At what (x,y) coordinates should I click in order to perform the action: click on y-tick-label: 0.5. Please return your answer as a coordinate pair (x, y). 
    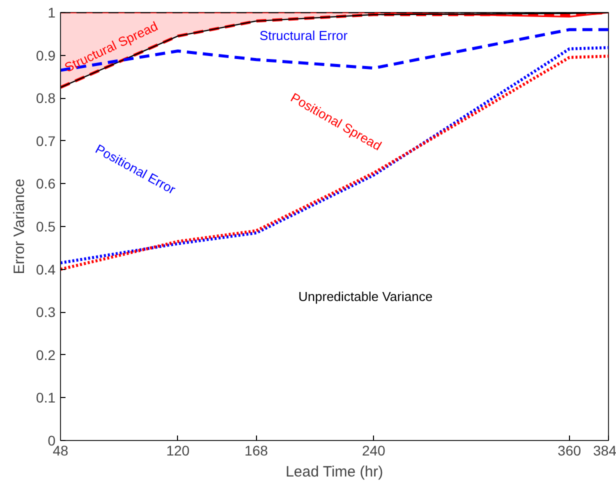
    Looking at the image, I should click on (46, 226).